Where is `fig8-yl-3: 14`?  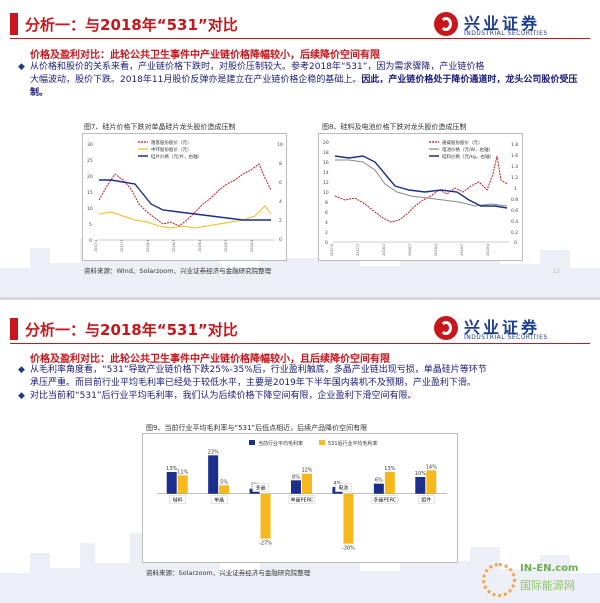
fig8-yl-3: 14 is located at coordinates (326, 173).